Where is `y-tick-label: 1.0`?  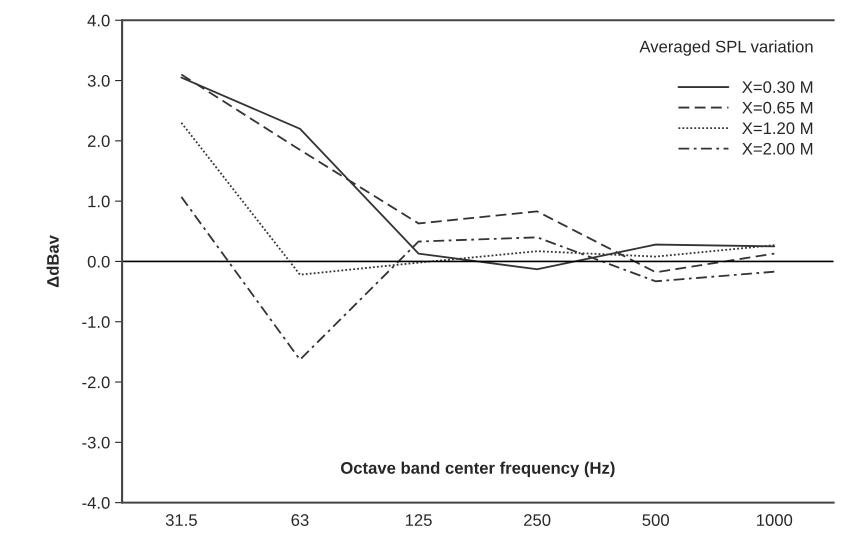
y-tick-label: 1.0 is located at coordinates (99, 202).